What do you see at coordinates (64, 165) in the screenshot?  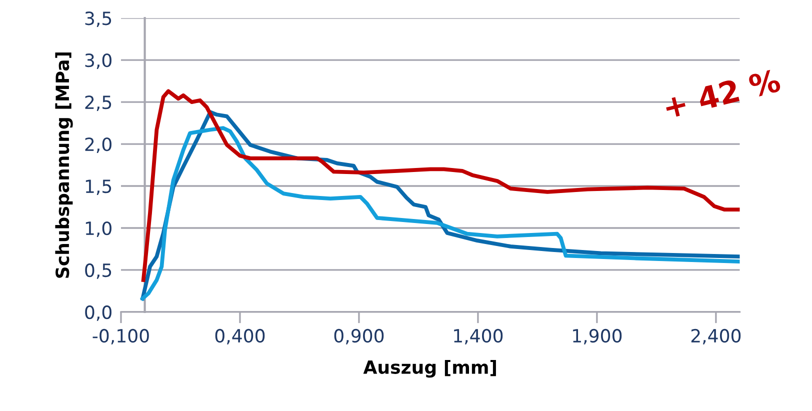 I see `y-axis-title: Schubspannung [MPa]` at bounding box center [64, 165].